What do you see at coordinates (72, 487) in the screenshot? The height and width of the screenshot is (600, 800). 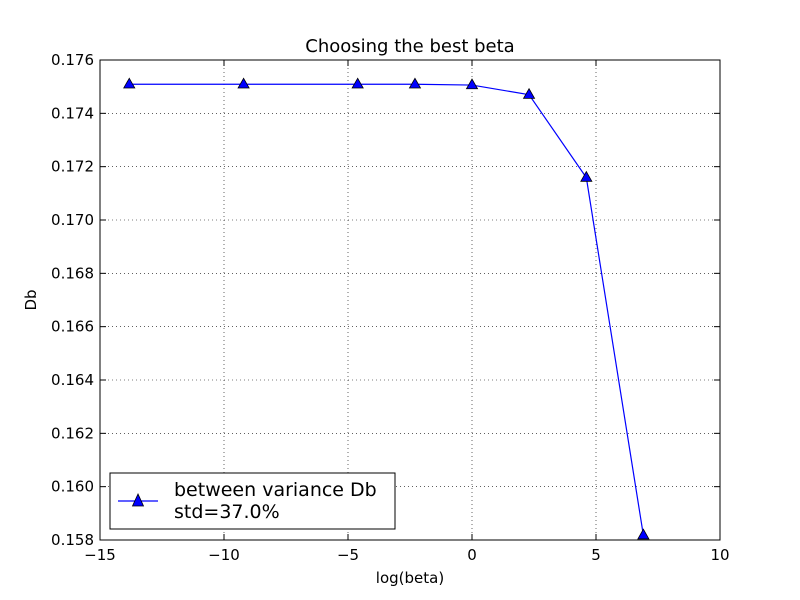 I see `y-tick-label: 0.160` at bounding box center [72, 487].